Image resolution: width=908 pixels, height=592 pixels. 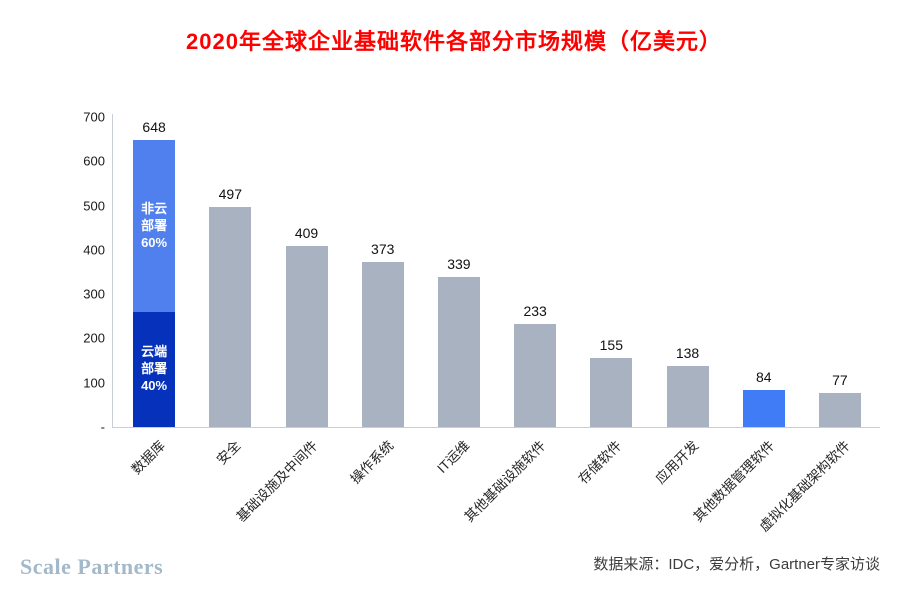 I want to click on segment-label: 云端部署40%, so click(x=154, y=369).